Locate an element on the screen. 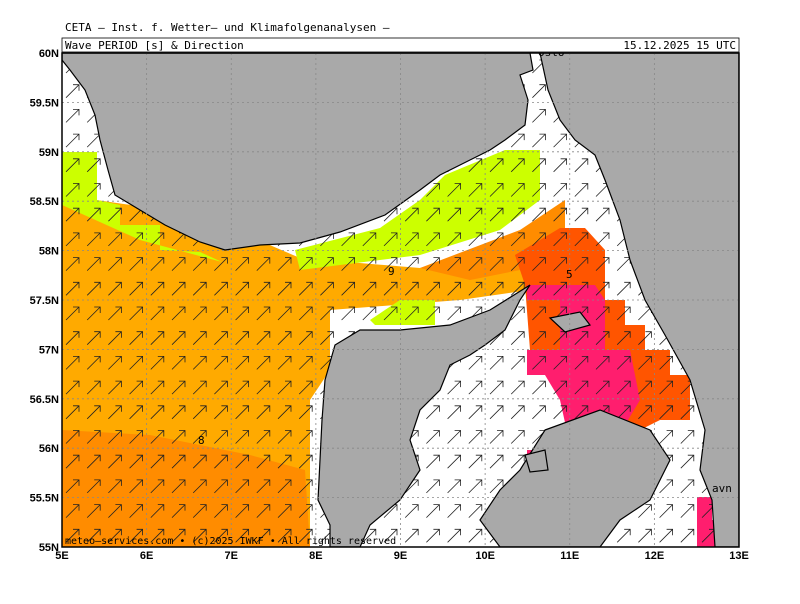 This screenshot has width=800, height=604. header-parameter: Wave PERIOD [s] & Direction is located at coordinates (154, 45).